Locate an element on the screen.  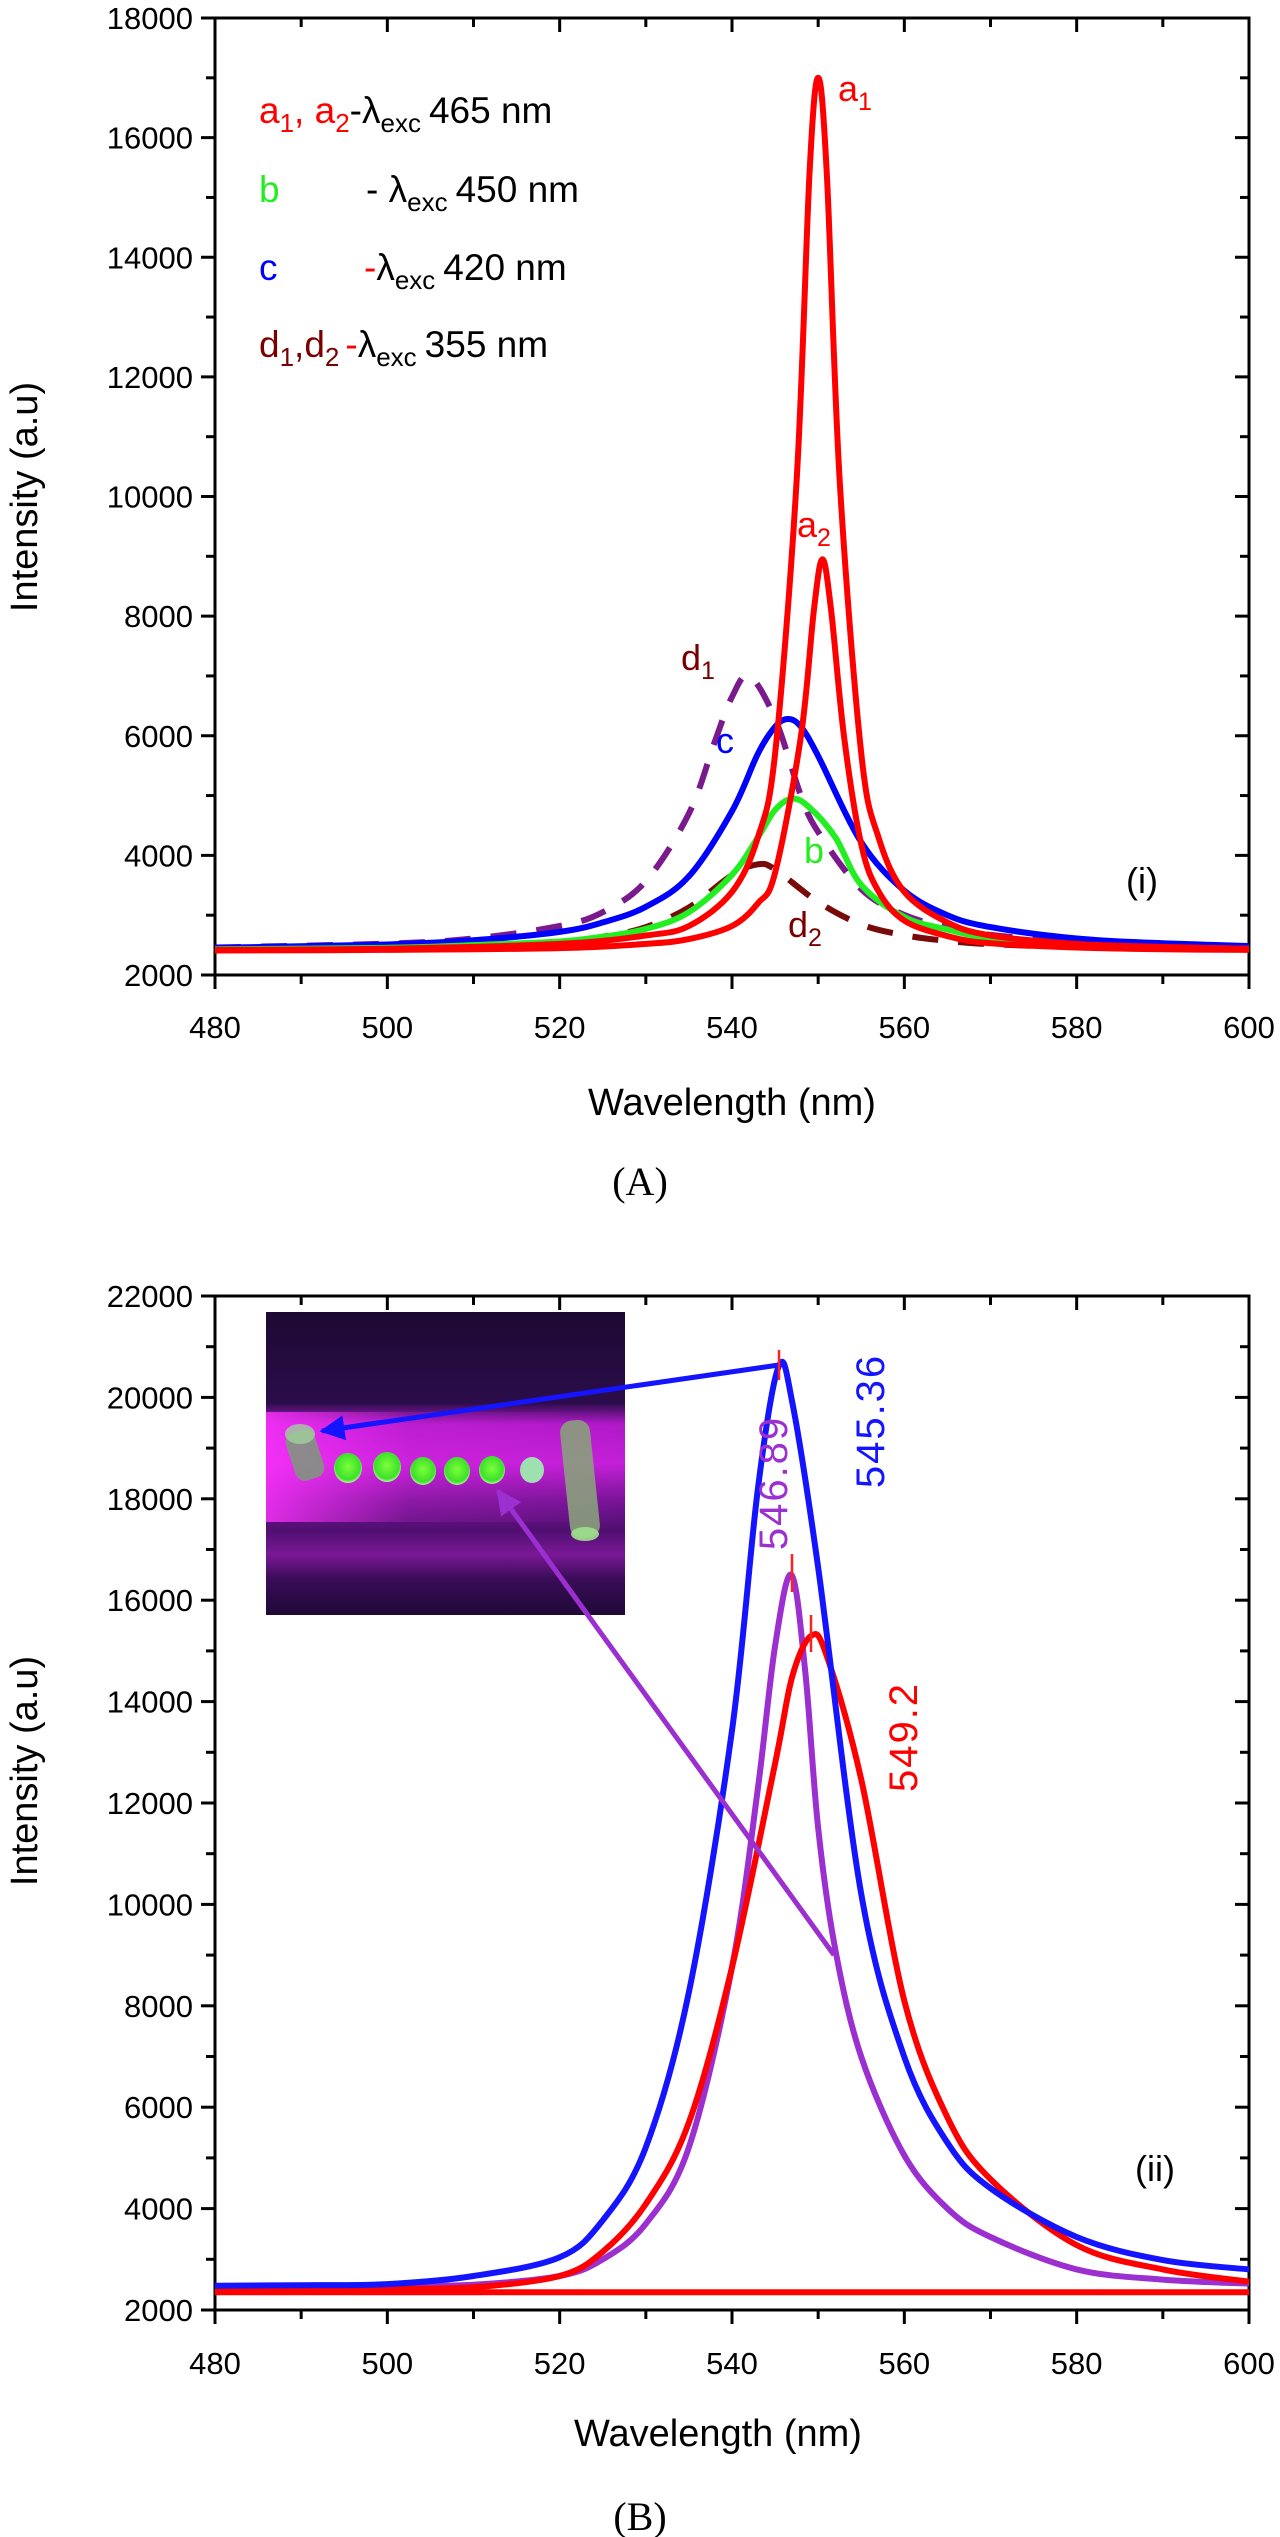
legend-entry-d: d1,d2 -λexc 355 nm is located at coordinates (403, 348).